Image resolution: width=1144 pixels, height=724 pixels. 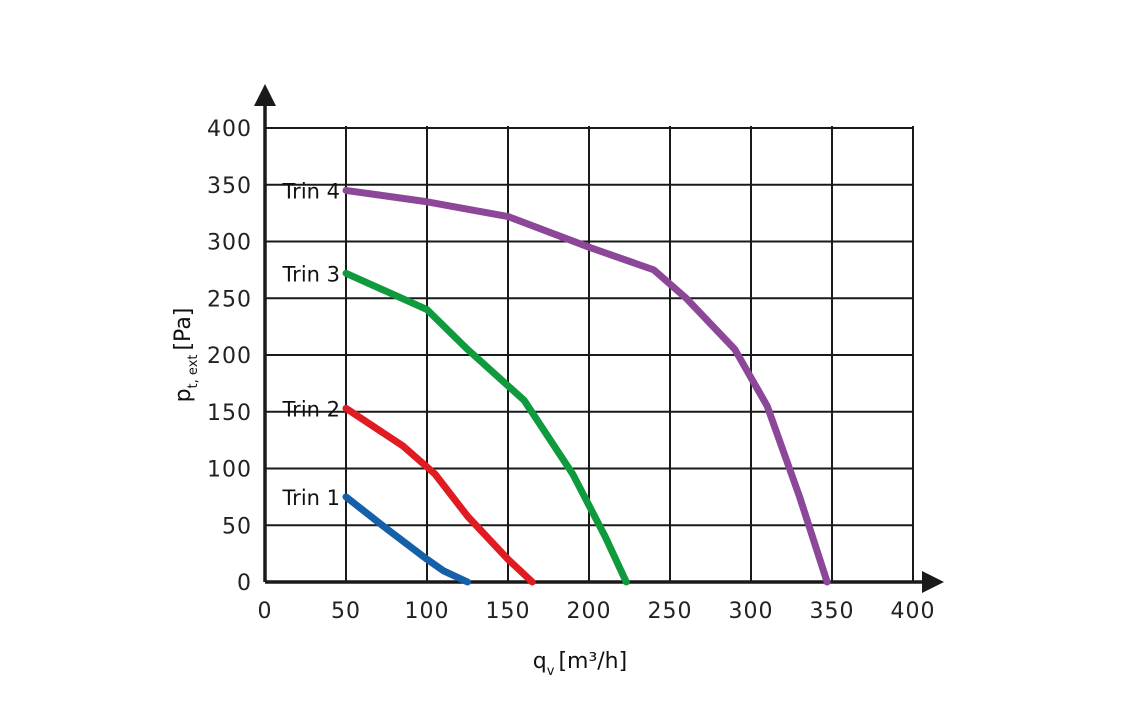 I want to click on x-tick-label: 200, so click(x=589, y=611).